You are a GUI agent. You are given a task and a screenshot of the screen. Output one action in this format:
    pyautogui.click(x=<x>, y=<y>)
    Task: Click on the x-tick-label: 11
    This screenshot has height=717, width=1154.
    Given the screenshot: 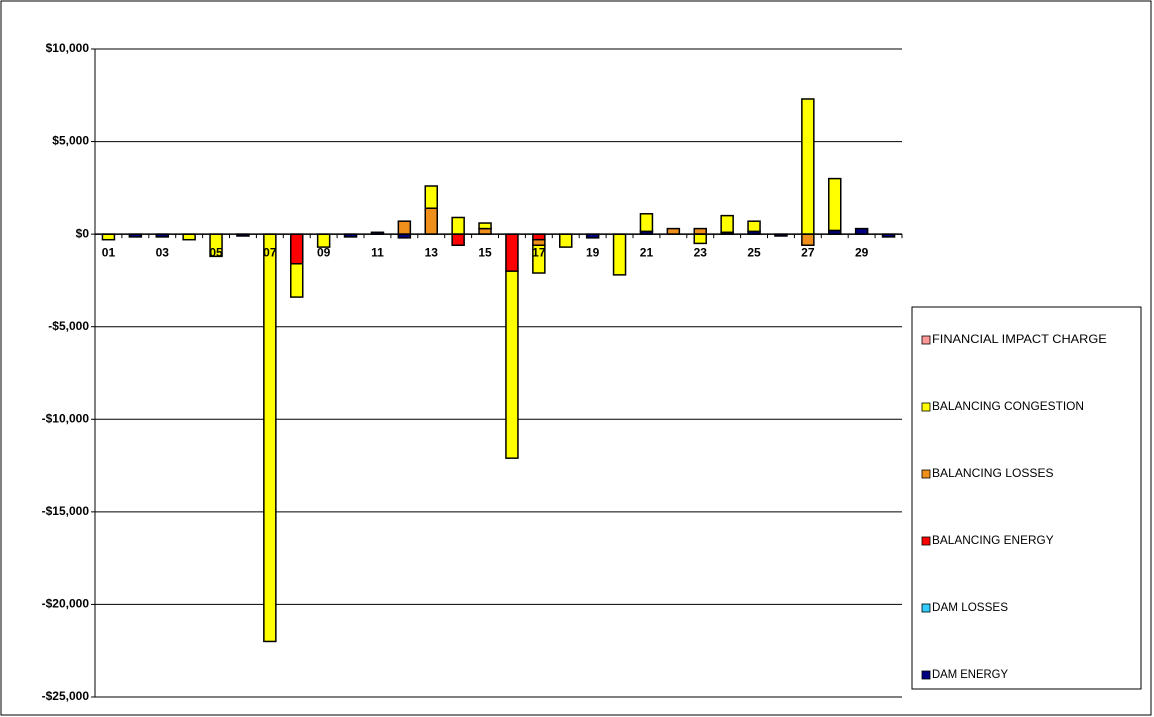 What is the action you would take?
    pyautogui.click(x=377, y=252)
    